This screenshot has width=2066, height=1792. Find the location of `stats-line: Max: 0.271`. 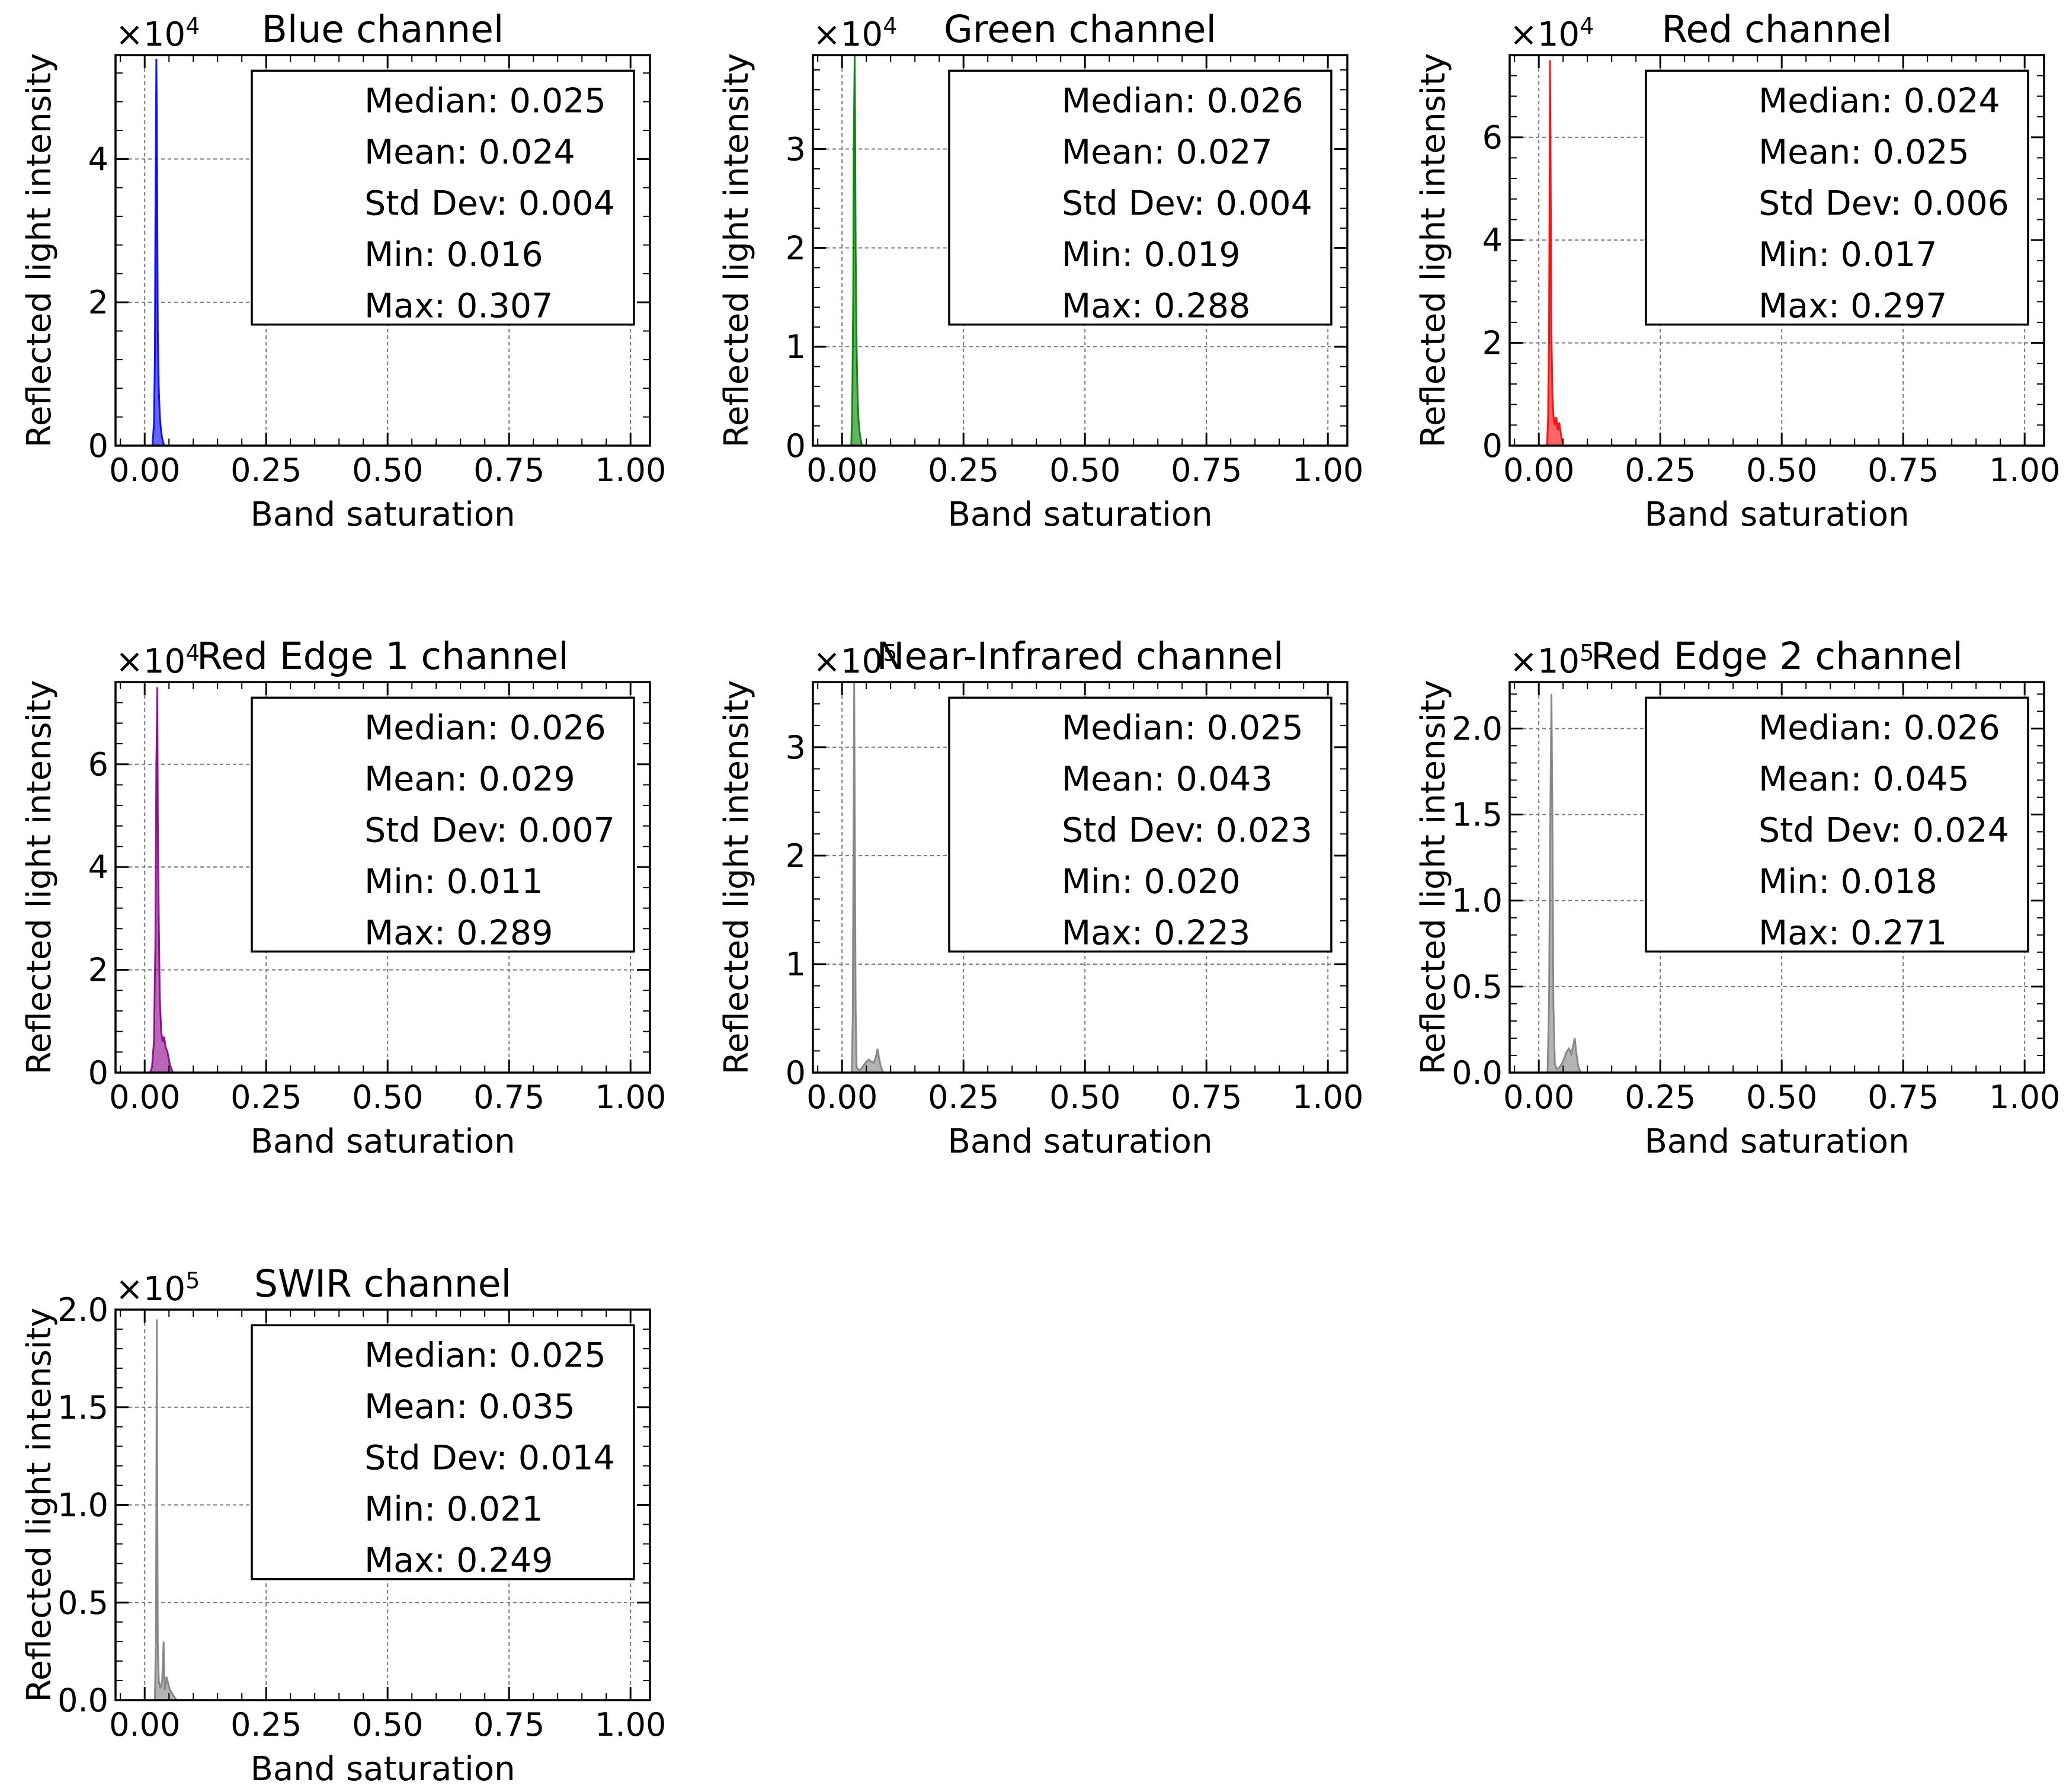

stats-line: Max: 0.271 is located at coordinates (1853, 932).